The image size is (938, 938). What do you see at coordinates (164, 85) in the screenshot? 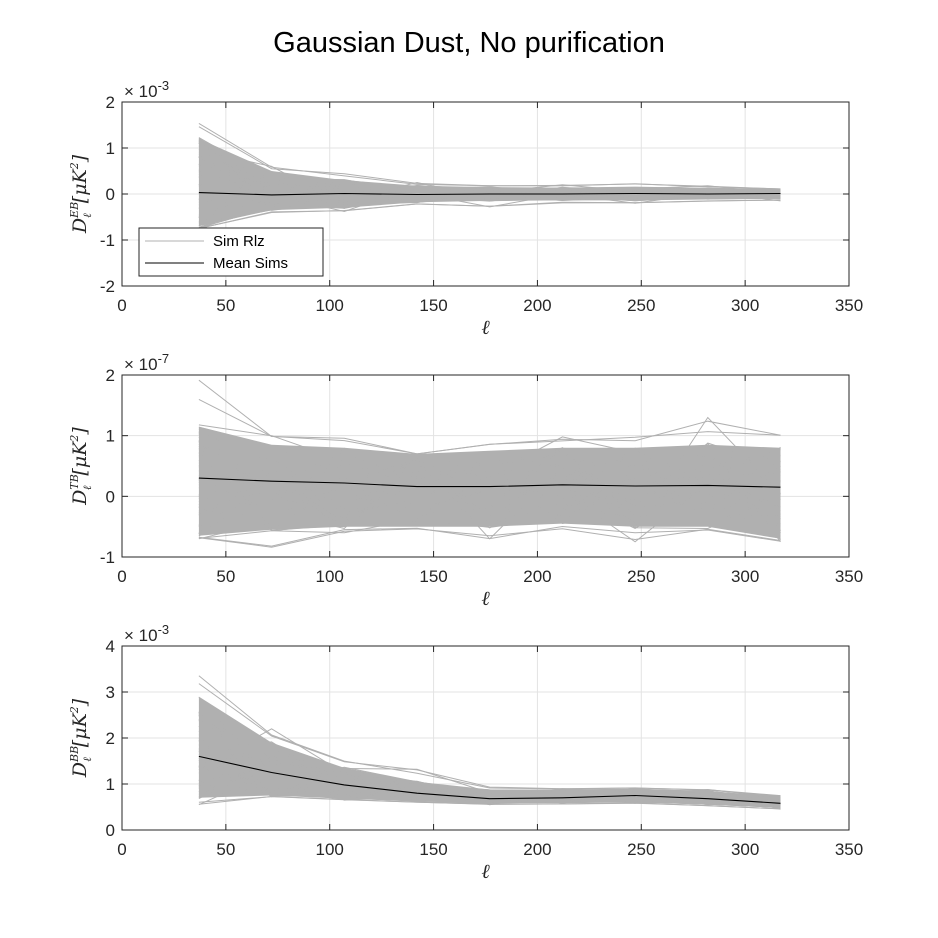
I see `exponent-power: -3` at bounding box center [164, 85].